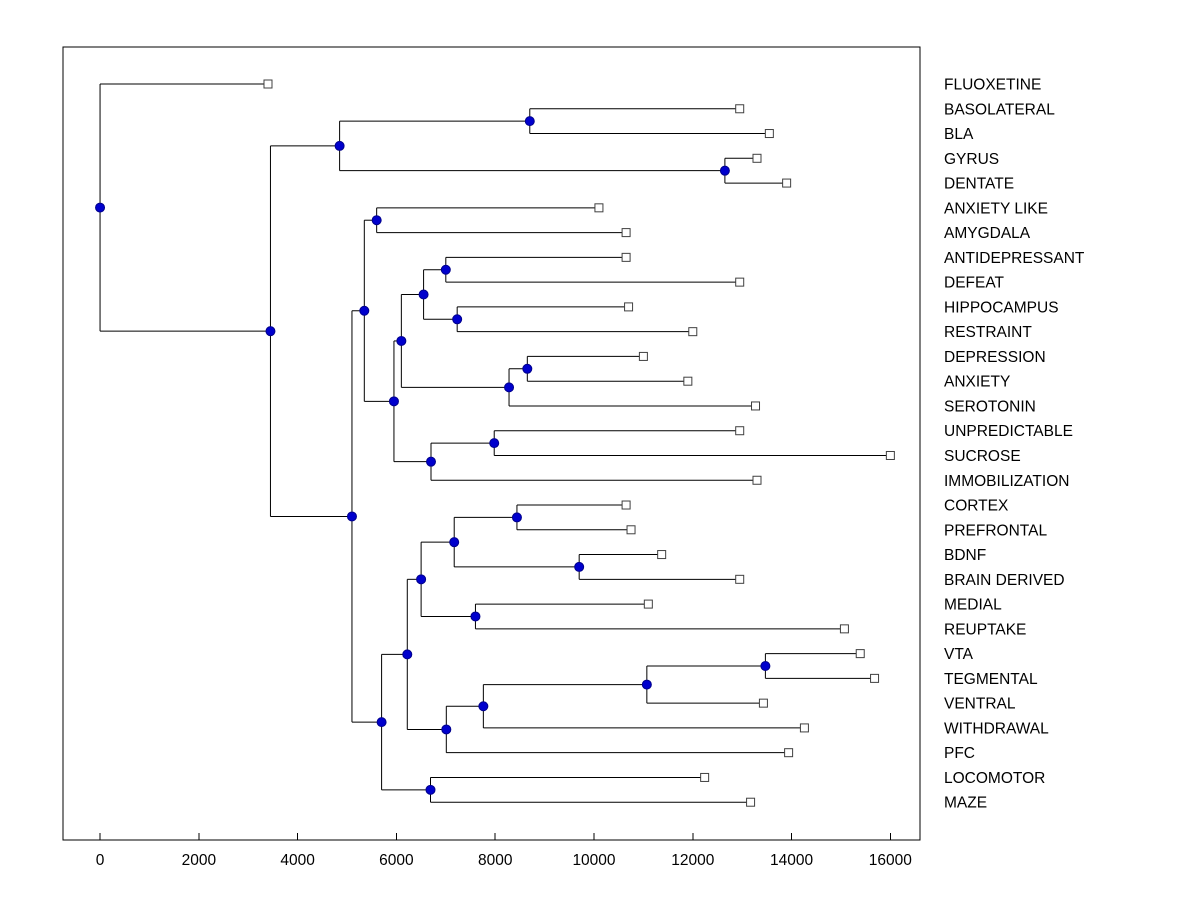 This screenshot has height=900, width=1200. Describe the element at coordinates (980, 704) in the screenshot. I see `leaf-label: VENTRAL` at that location.